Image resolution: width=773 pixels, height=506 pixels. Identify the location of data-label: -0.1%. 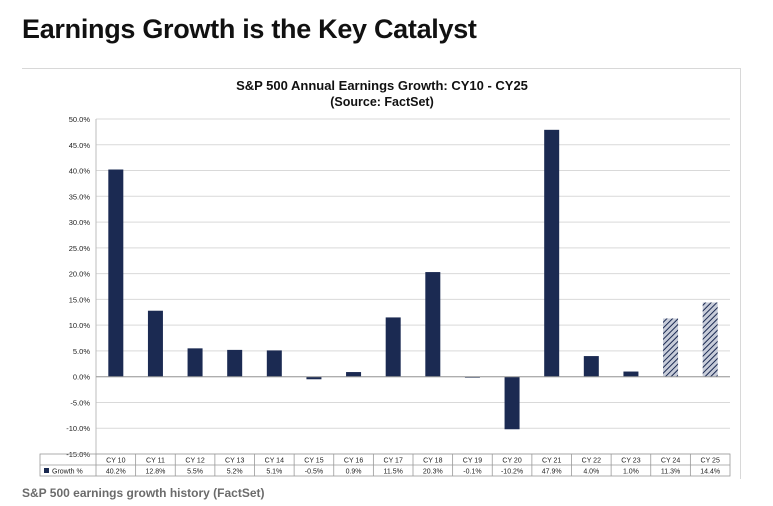
(472, 472).